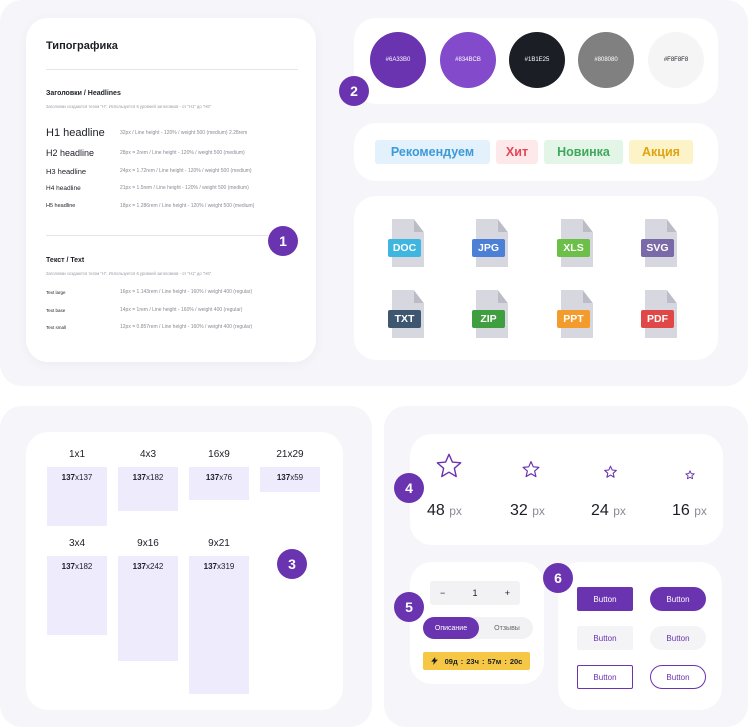 Image resolution: width=748 pixels, height=727 pixels. I want to click on badge-4: 4, so click(409, 488).